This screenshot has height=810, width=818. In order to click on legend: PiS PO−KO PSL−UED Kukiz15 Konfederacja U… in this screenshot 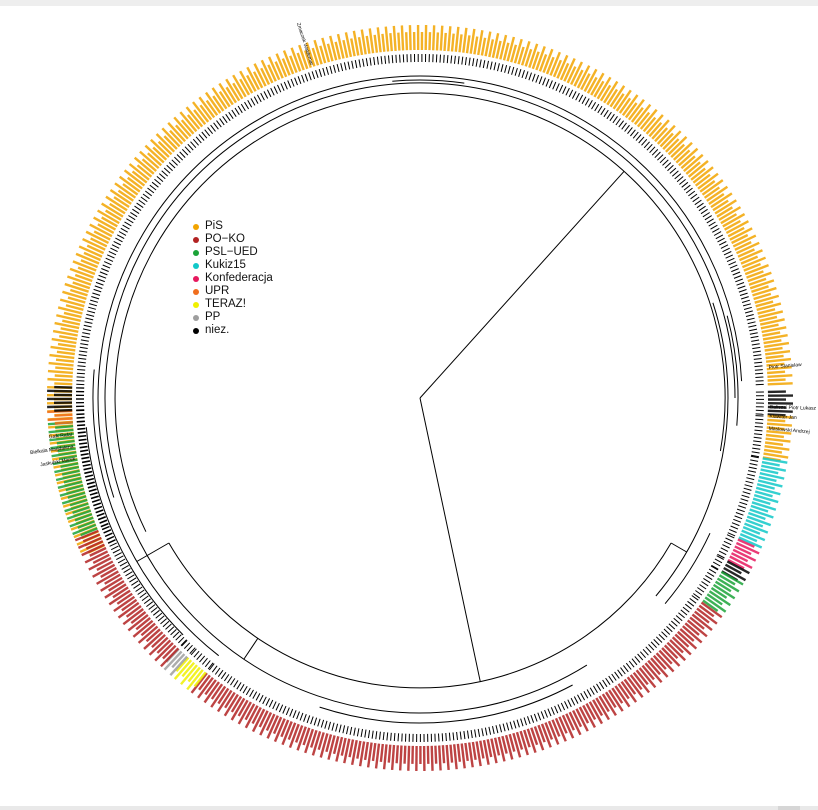, I will do `click(233, 278)`.